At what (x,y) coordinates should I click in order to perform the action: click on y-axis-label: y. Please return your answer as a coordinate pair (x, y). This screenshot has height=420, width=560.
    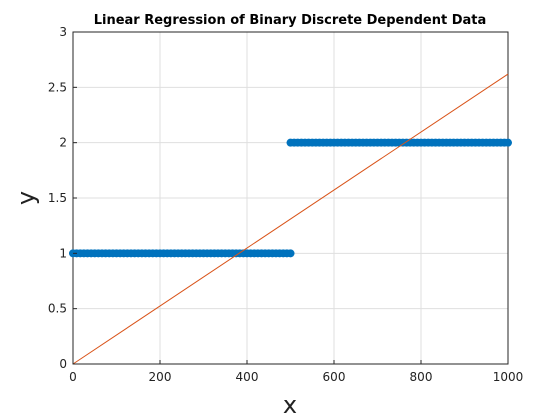
    Looking at the image, I should click on (26, 198).